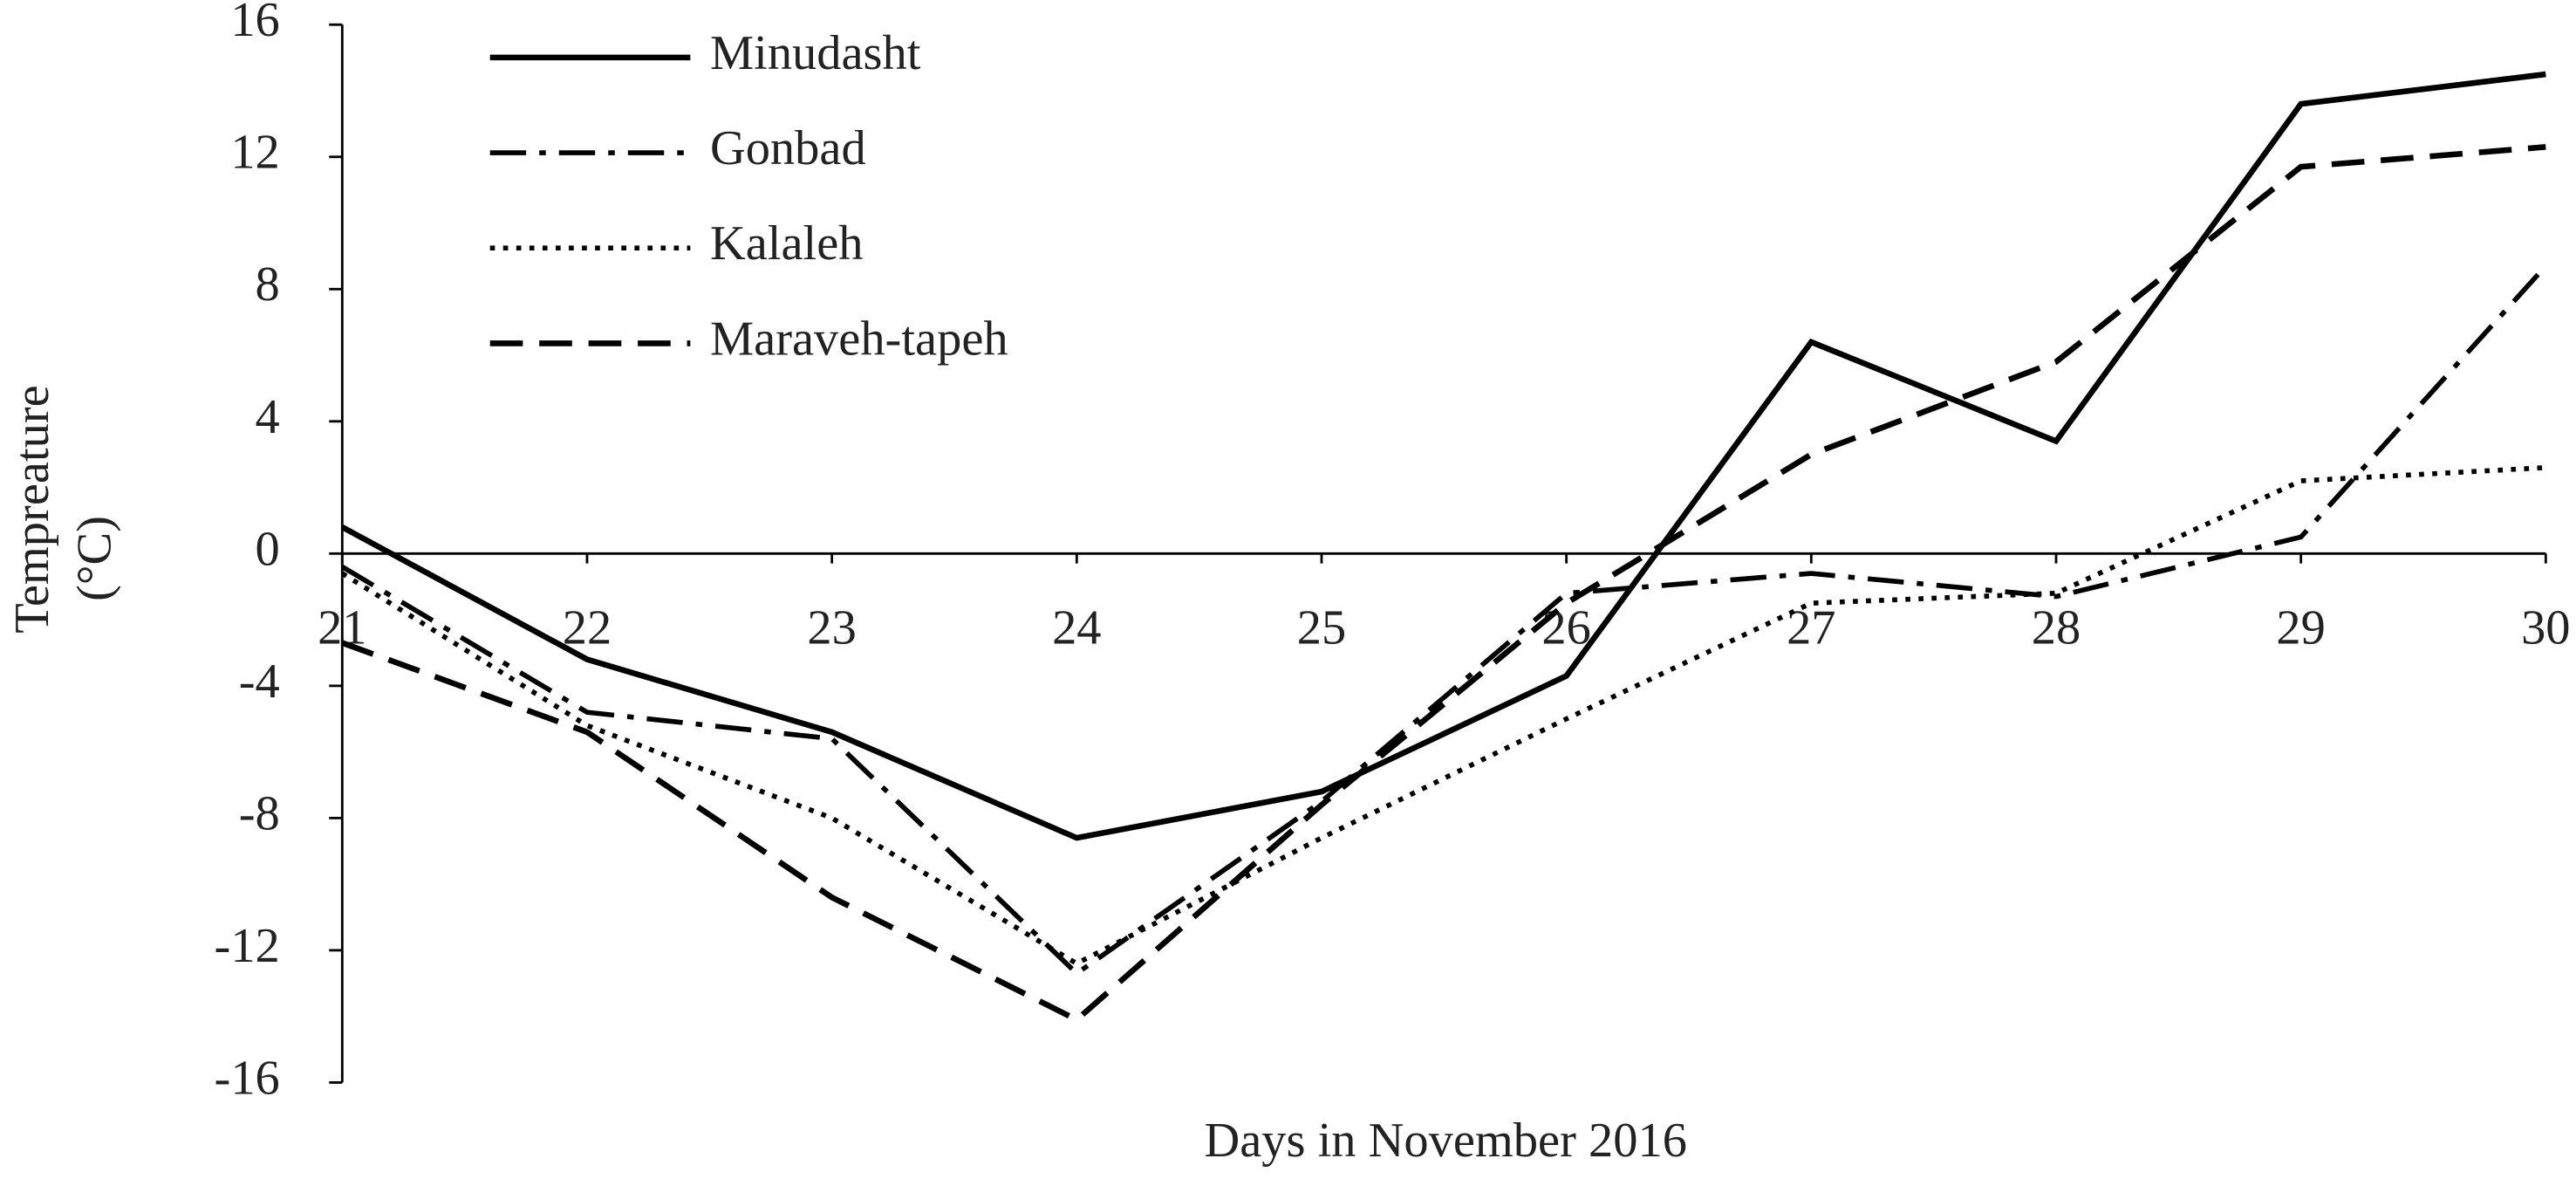  I want to click on y-tick-label: 8, so click(268, 284).